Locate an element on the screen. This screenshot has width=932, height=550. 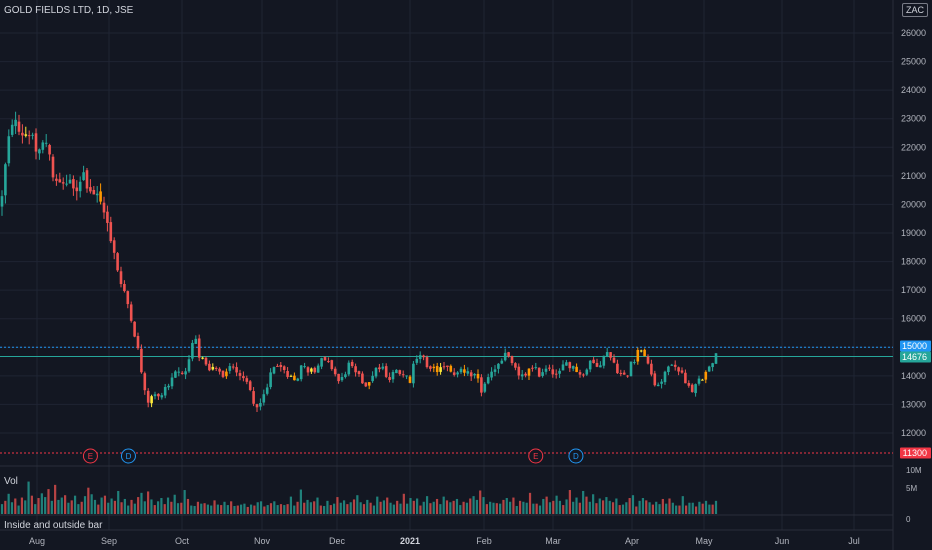
time-tick-label: May is located at coordinates (704, 541).